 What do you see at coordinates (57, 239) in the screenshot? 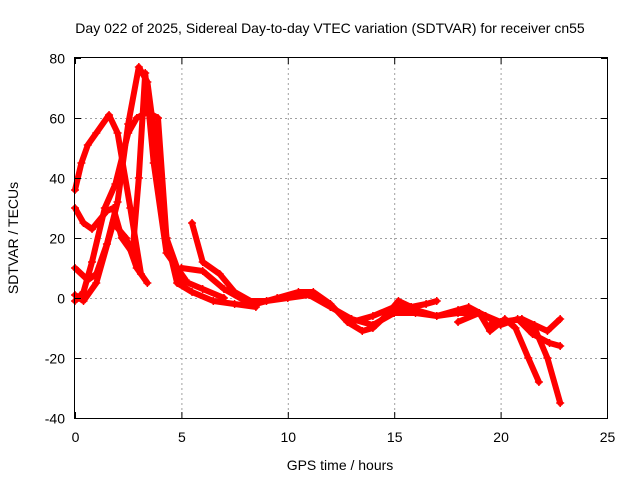
I see `y-tick-label: 20` at bounding box center [57, 239].